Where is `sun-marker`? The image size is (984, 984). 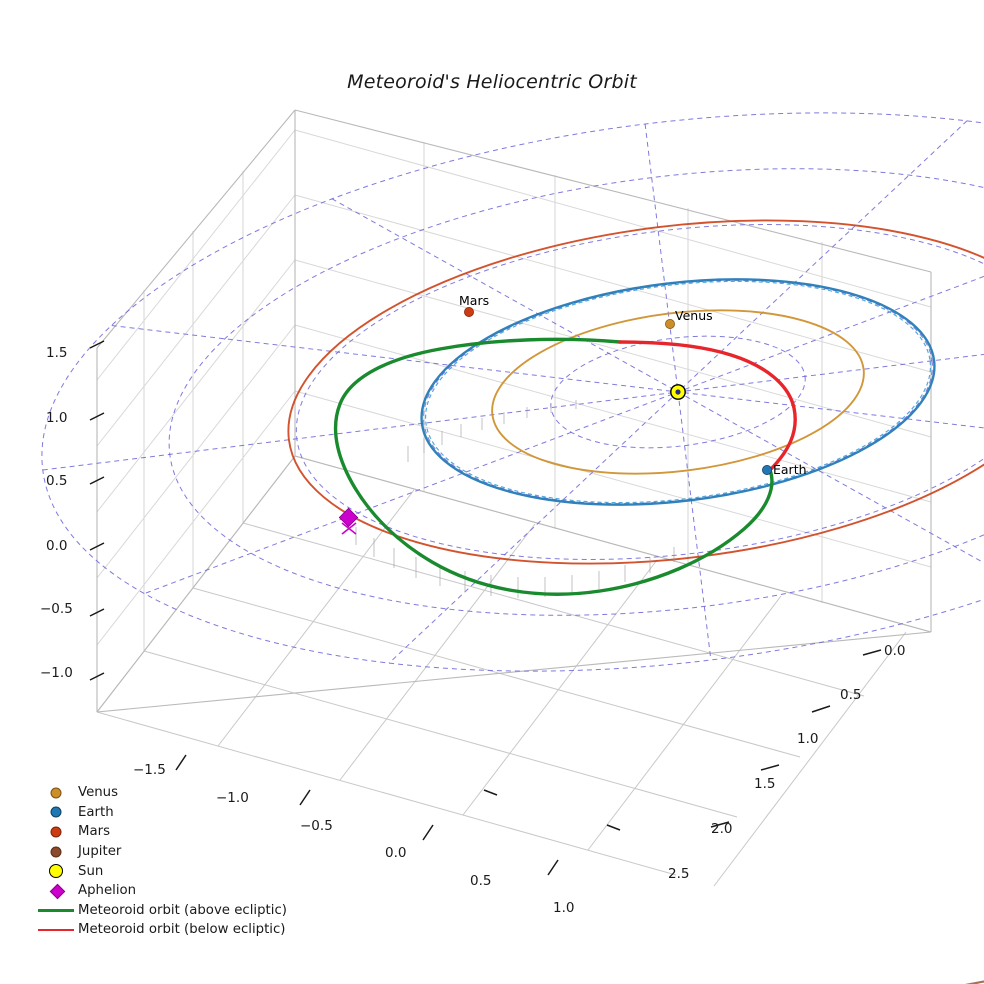 sun-marker is located at coordinates (678, 392).